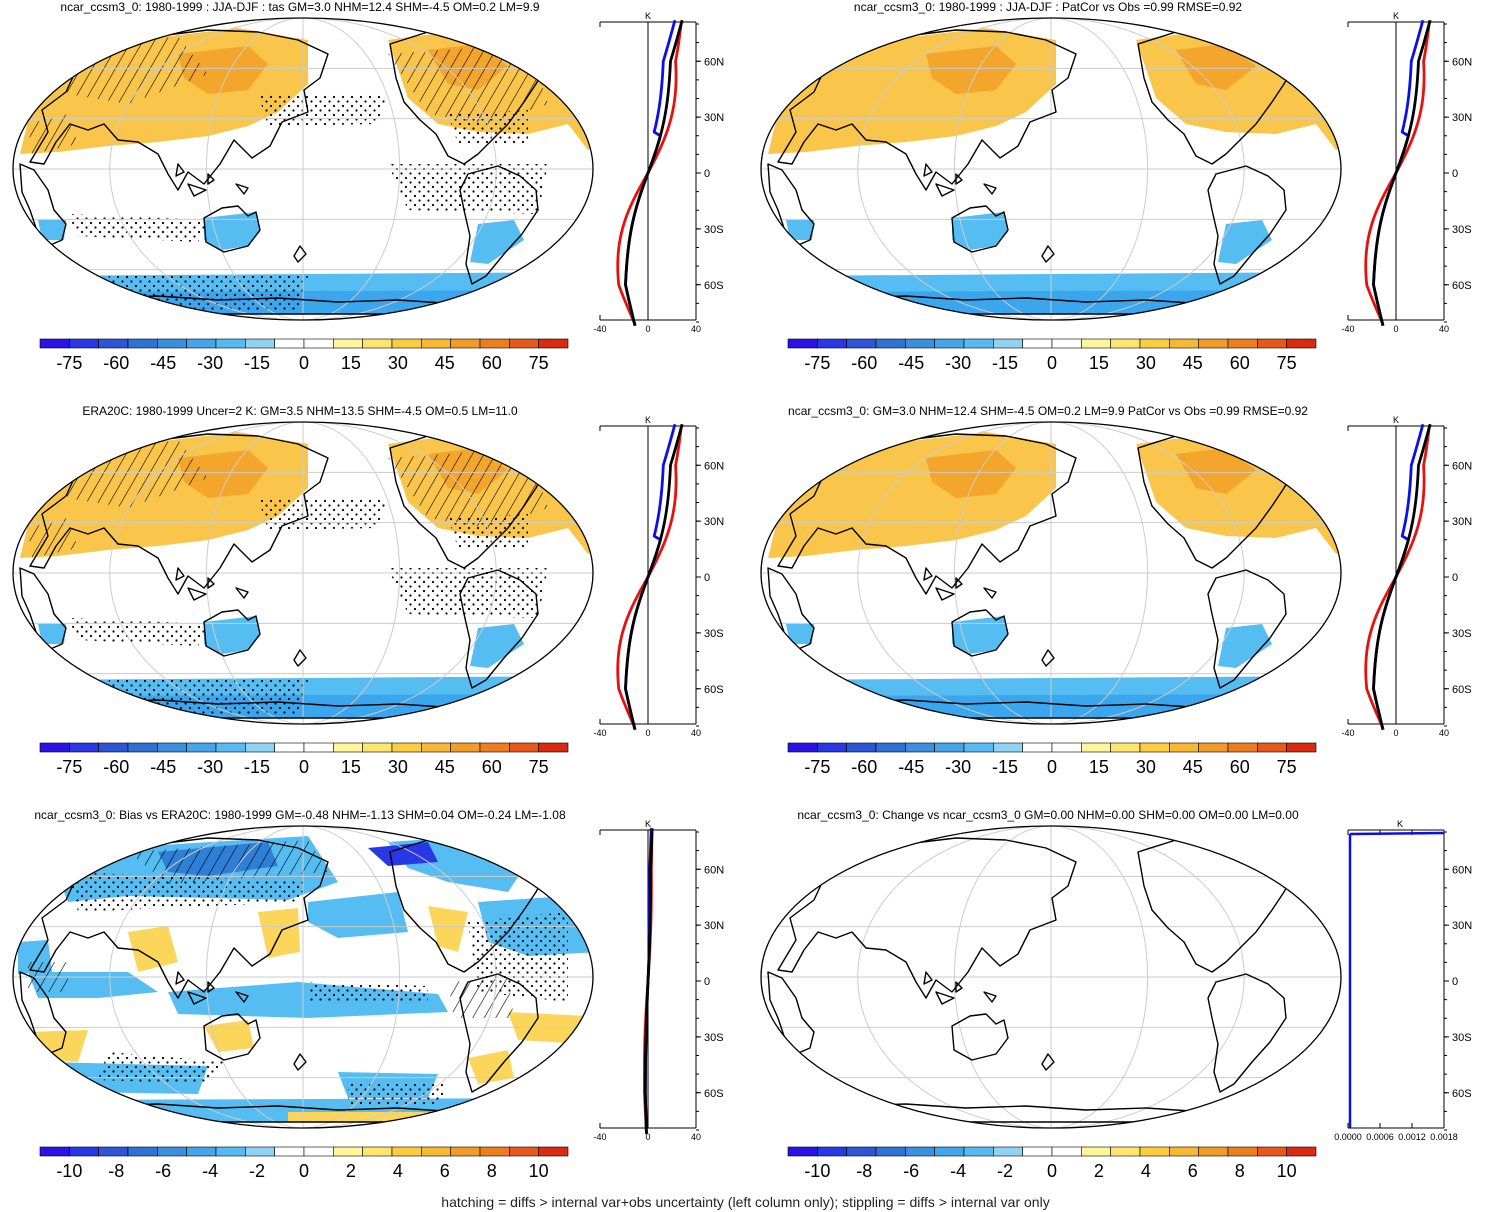 This screenshot has width=1491, height=1212. Describe the element at coordinates (1287, 1171) in the screenshot. I see `colorbar-label: 10` at that location.